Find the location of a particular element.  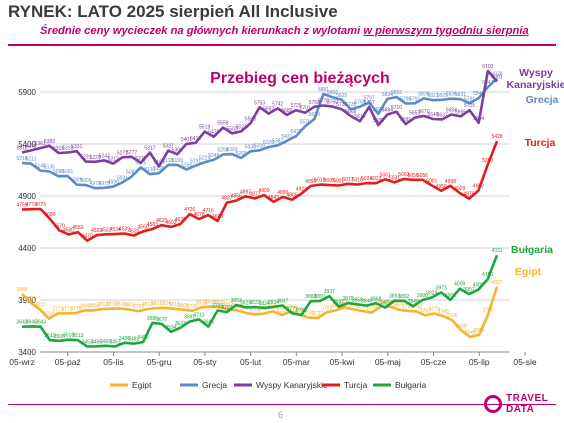

data-label: 5521 is located at coordinates (241, 127).